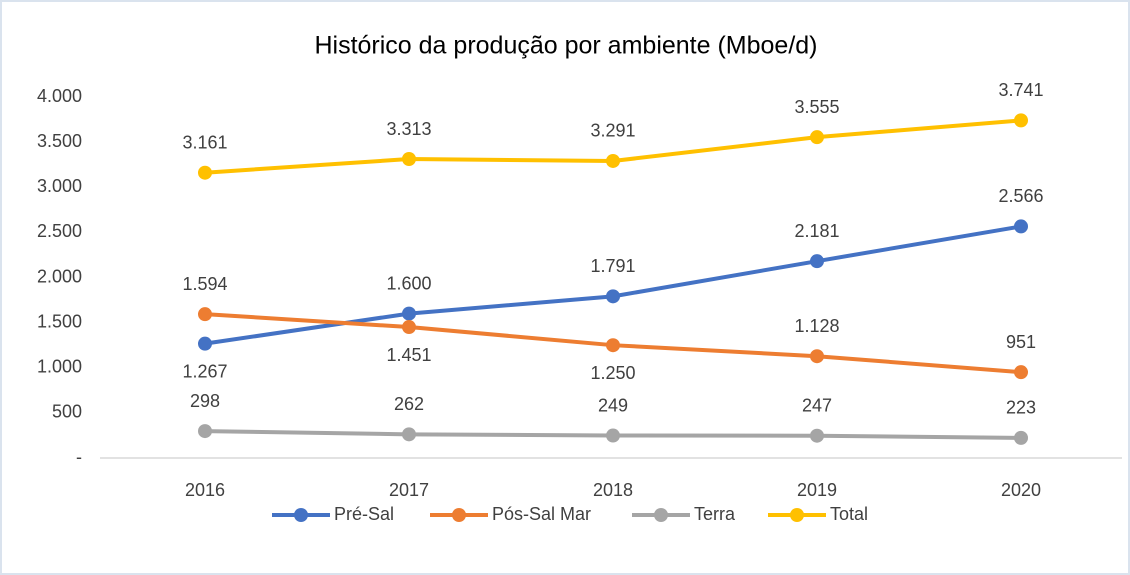  What do you see at coordinates (816, 326) in the screenshot?
I see `data-label: 1.128` at bounding box center [816, 326].